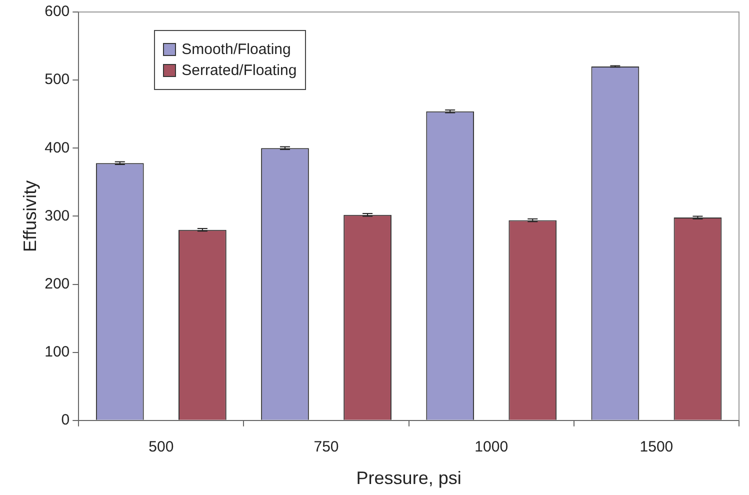  Describe the element at coordinates (491, 447) in the screenshot. I see `x-tick-label: 1000` at that location.